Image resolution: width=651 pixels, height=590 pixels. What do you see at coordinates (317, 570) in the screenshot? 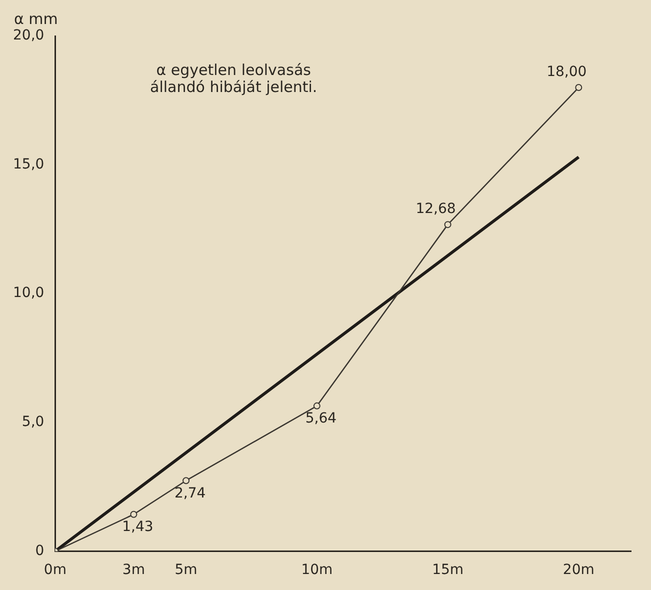
I see `x-tick-label: 10m` at bounding box center [317, 570].